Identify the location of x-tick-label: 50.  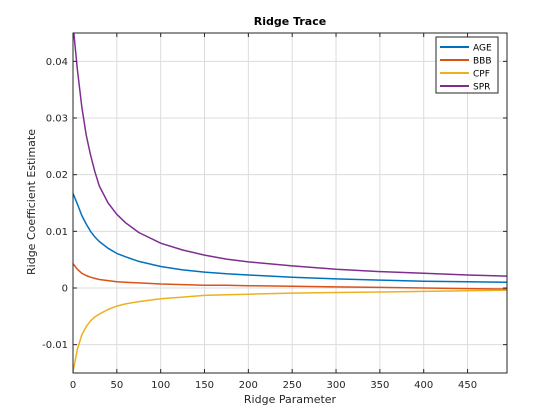
(116, 385).